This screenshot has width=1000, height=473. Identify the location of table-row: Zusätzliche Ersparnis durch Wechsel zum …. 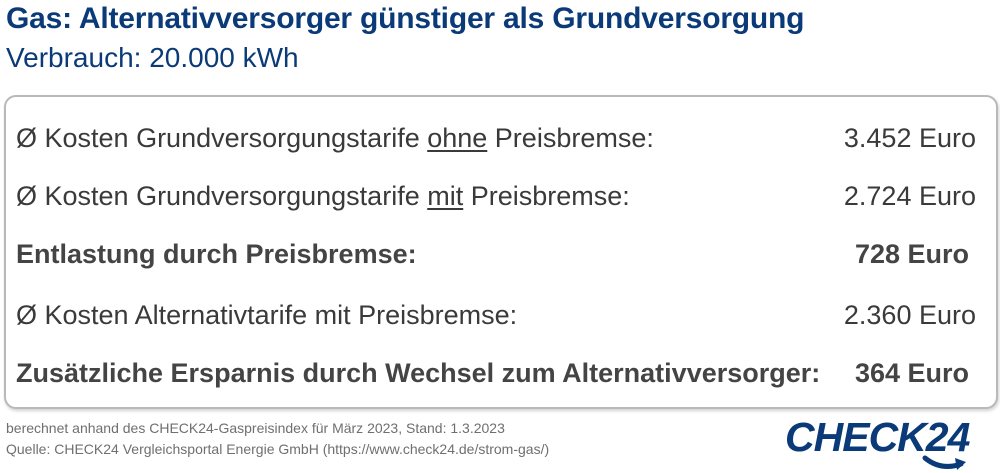
(496, 373).